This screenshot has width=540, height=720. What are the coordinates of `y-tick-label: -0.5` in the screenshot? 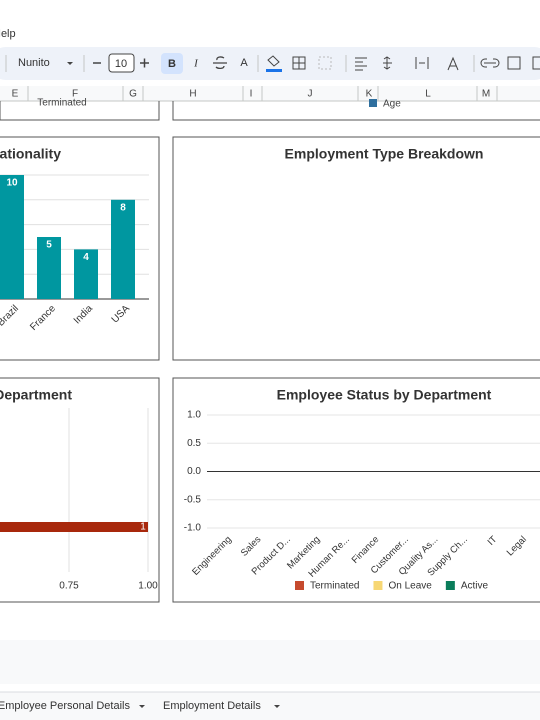 It's located at (193, 499).